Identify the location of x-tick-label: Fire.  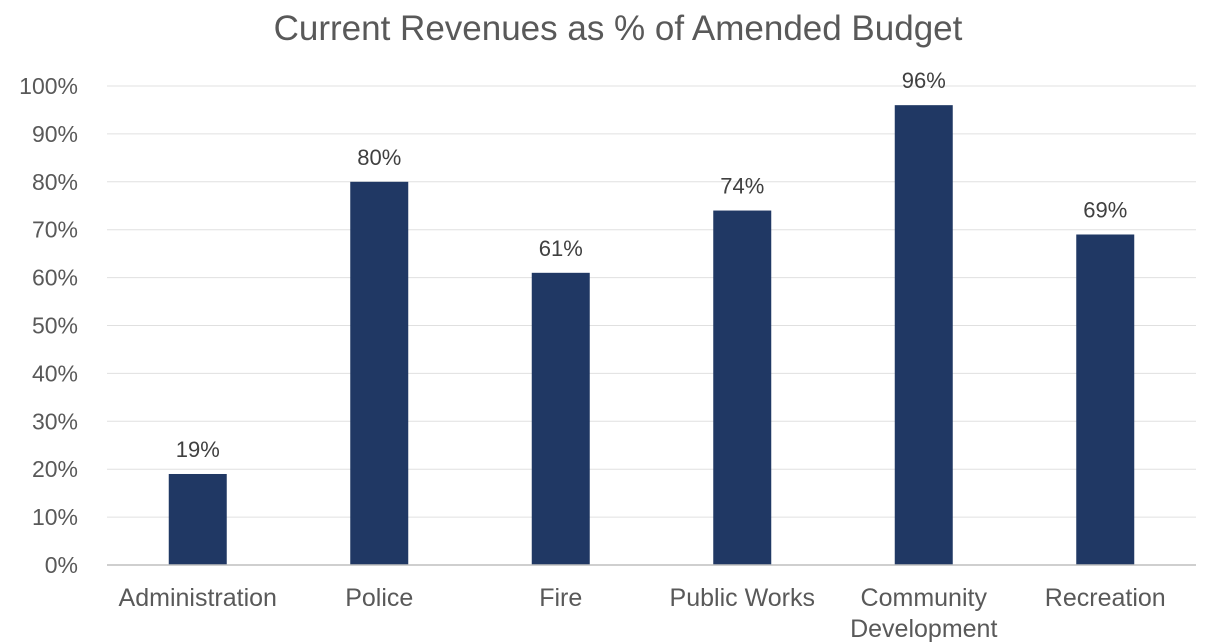
(560, 598).